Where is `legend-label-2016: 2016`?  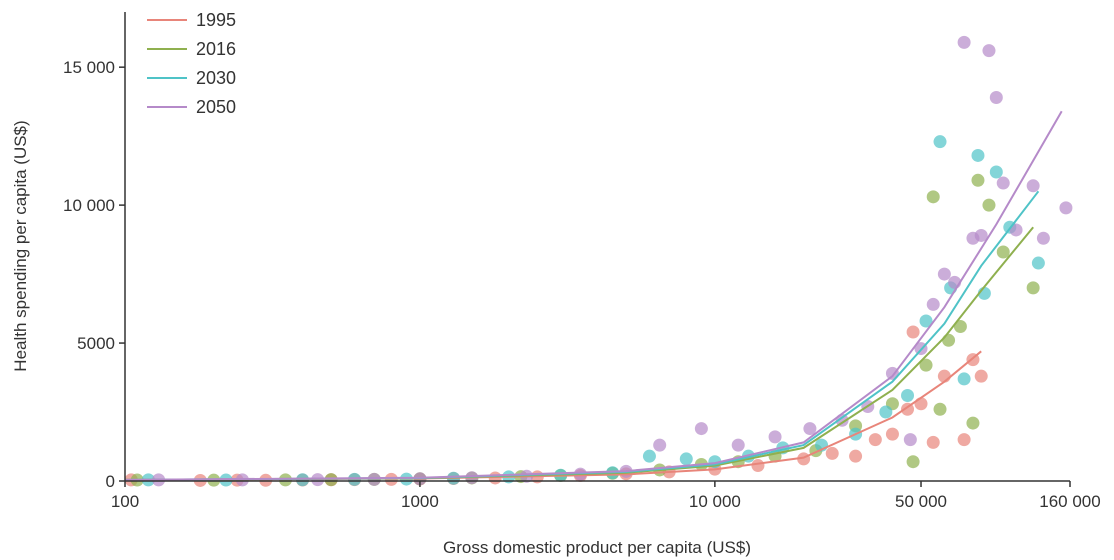
legend-label-2016: 2016 is located at coordinates (216, 49).